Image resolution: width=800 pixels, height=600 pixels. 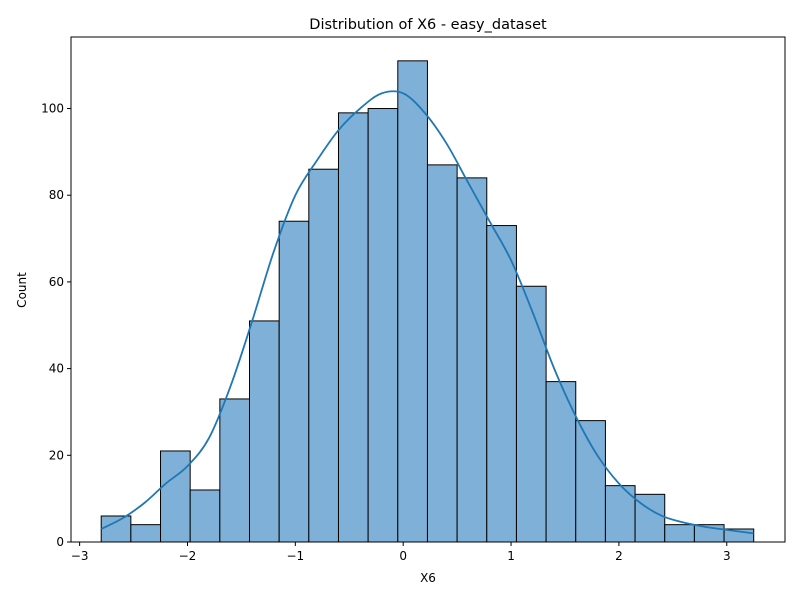 What do you see at coordinates (80, 556) in the screenshot?
I see `x-tick-label: −3` at bounding box center [80, 556].